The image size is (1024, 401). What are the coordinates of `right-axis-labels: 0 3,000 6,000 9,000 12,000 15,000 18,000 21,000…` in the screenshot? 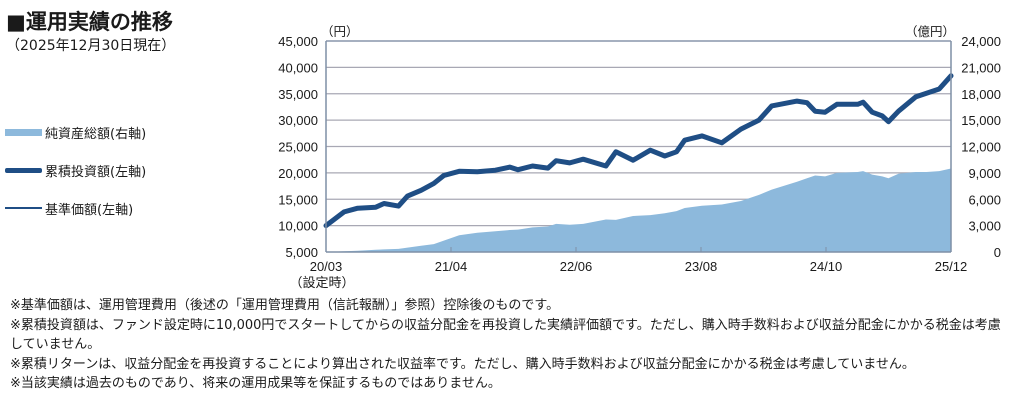 It's located at (981, 147).